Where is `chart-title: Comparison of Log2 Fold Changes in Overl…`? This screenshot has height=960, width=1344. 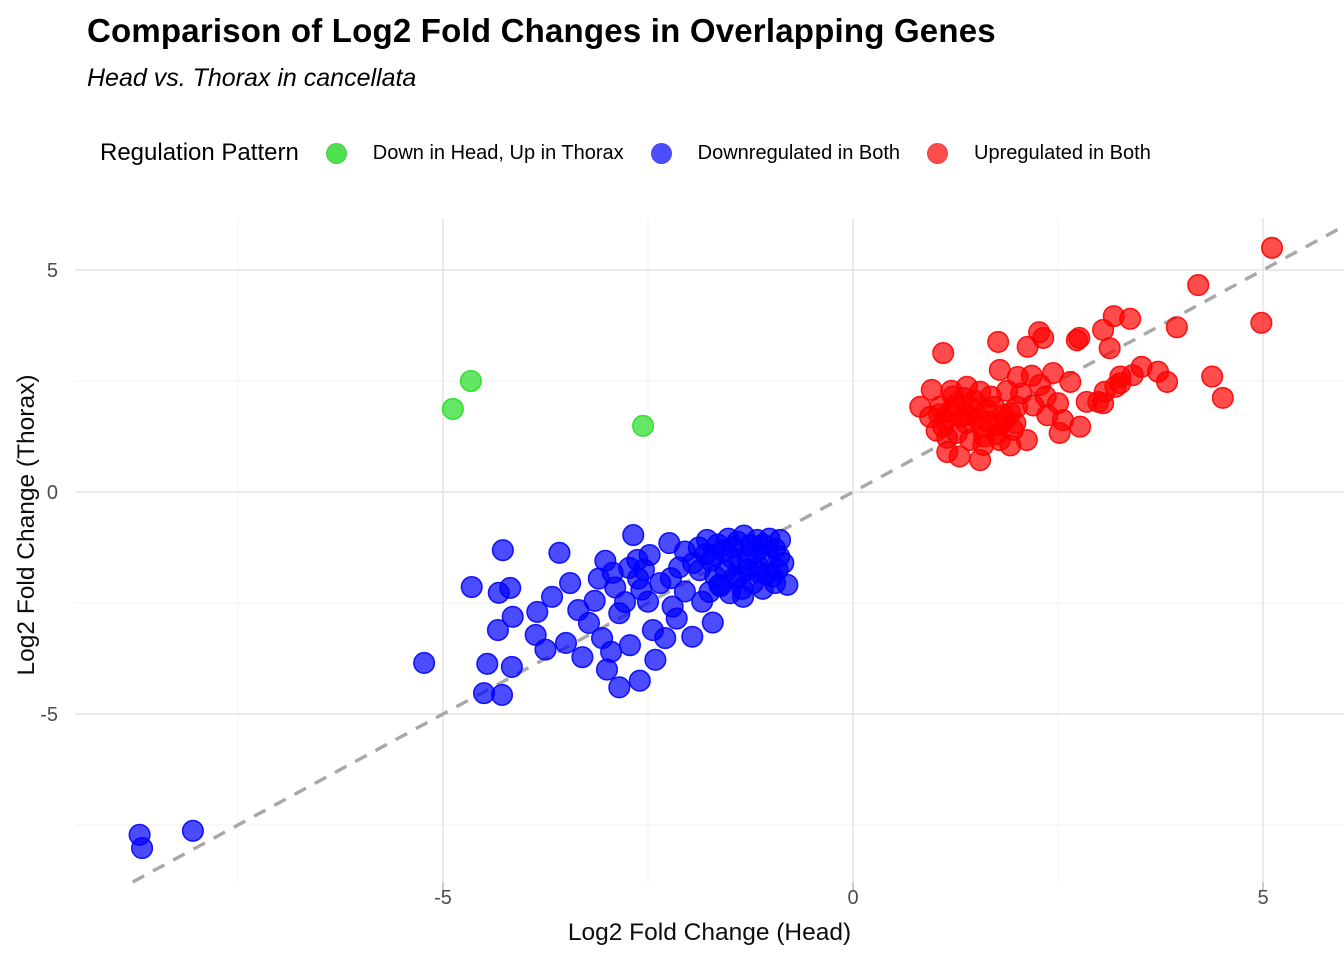
chart-title: Comparison of Log2 Fold Changes in Overl… is located at coordinates (541, 30).